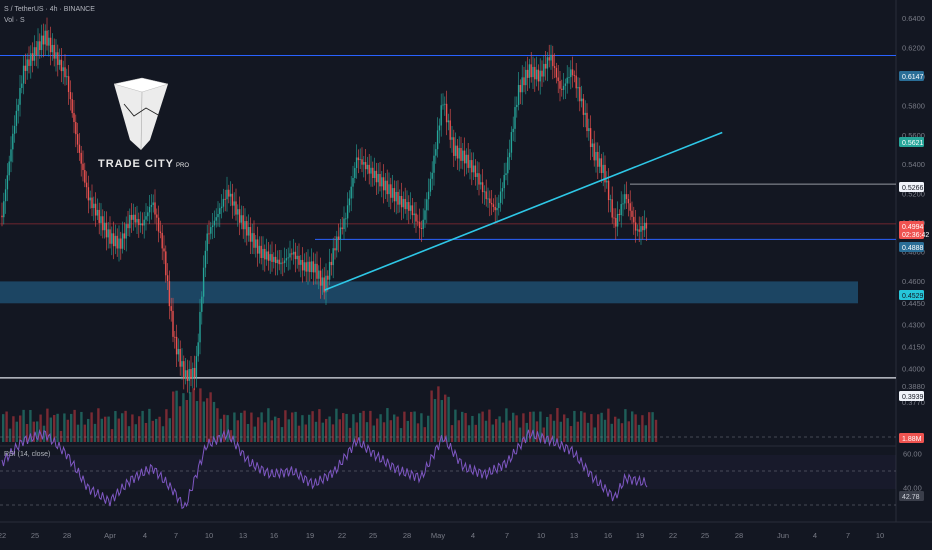 Image resolution: width=932 pixels, height=550 pixels. I want to click on time-axis-label: 7, so click(848, 535).